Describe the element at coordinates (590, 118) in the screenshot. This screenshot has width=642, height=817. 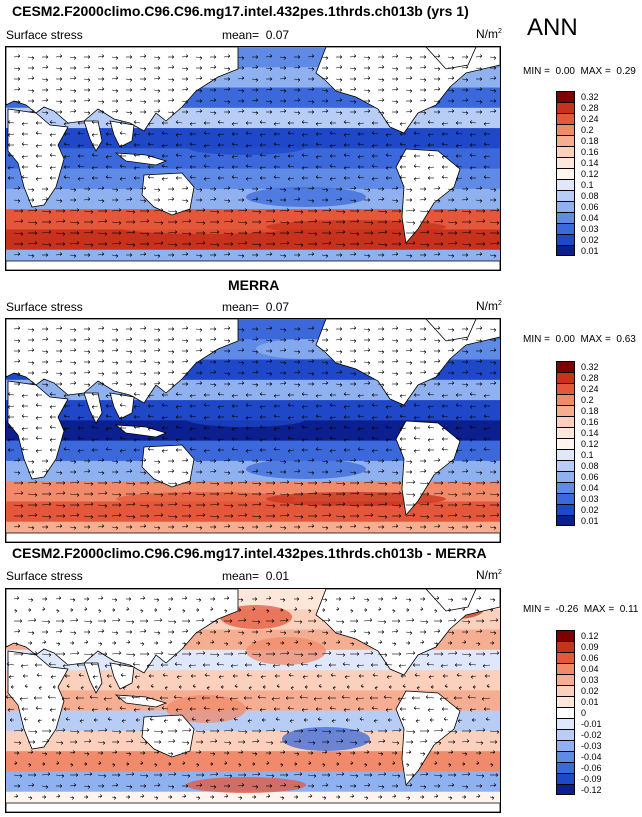
I see `colorbar-tick-label: 0.24` at that location.